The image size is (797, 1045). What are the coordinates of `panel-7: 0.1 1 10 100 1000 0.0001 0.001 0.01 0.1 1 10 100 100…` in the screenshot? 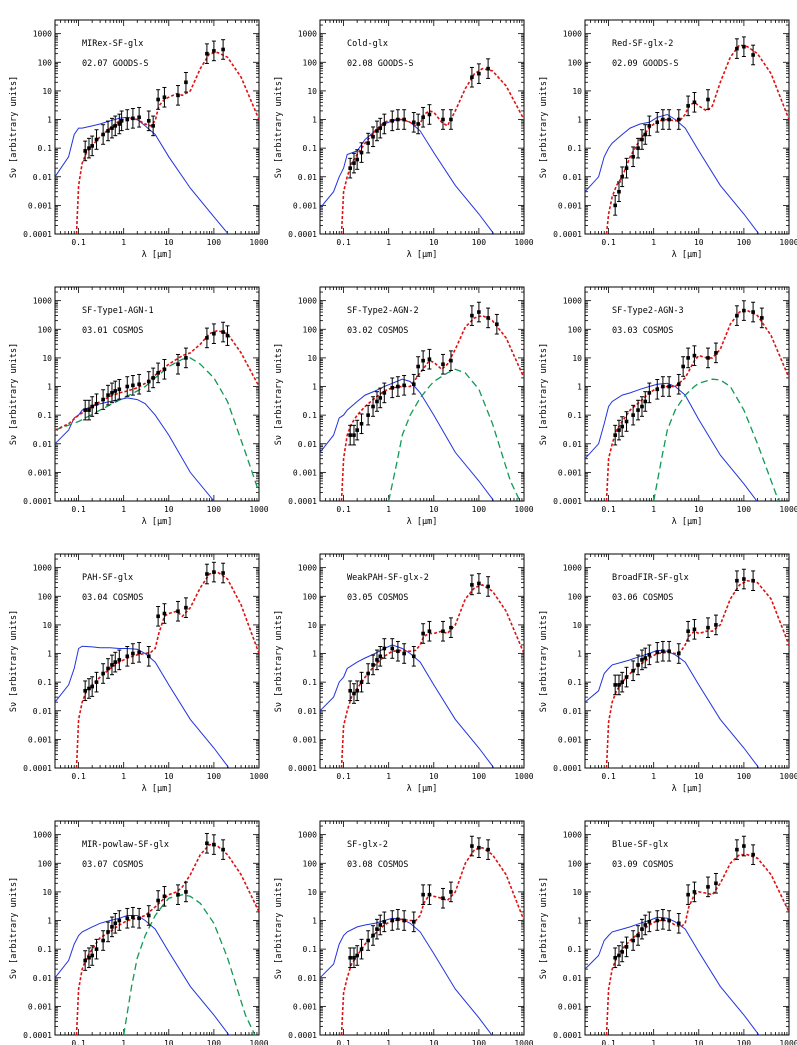 It's located at (139, 673).